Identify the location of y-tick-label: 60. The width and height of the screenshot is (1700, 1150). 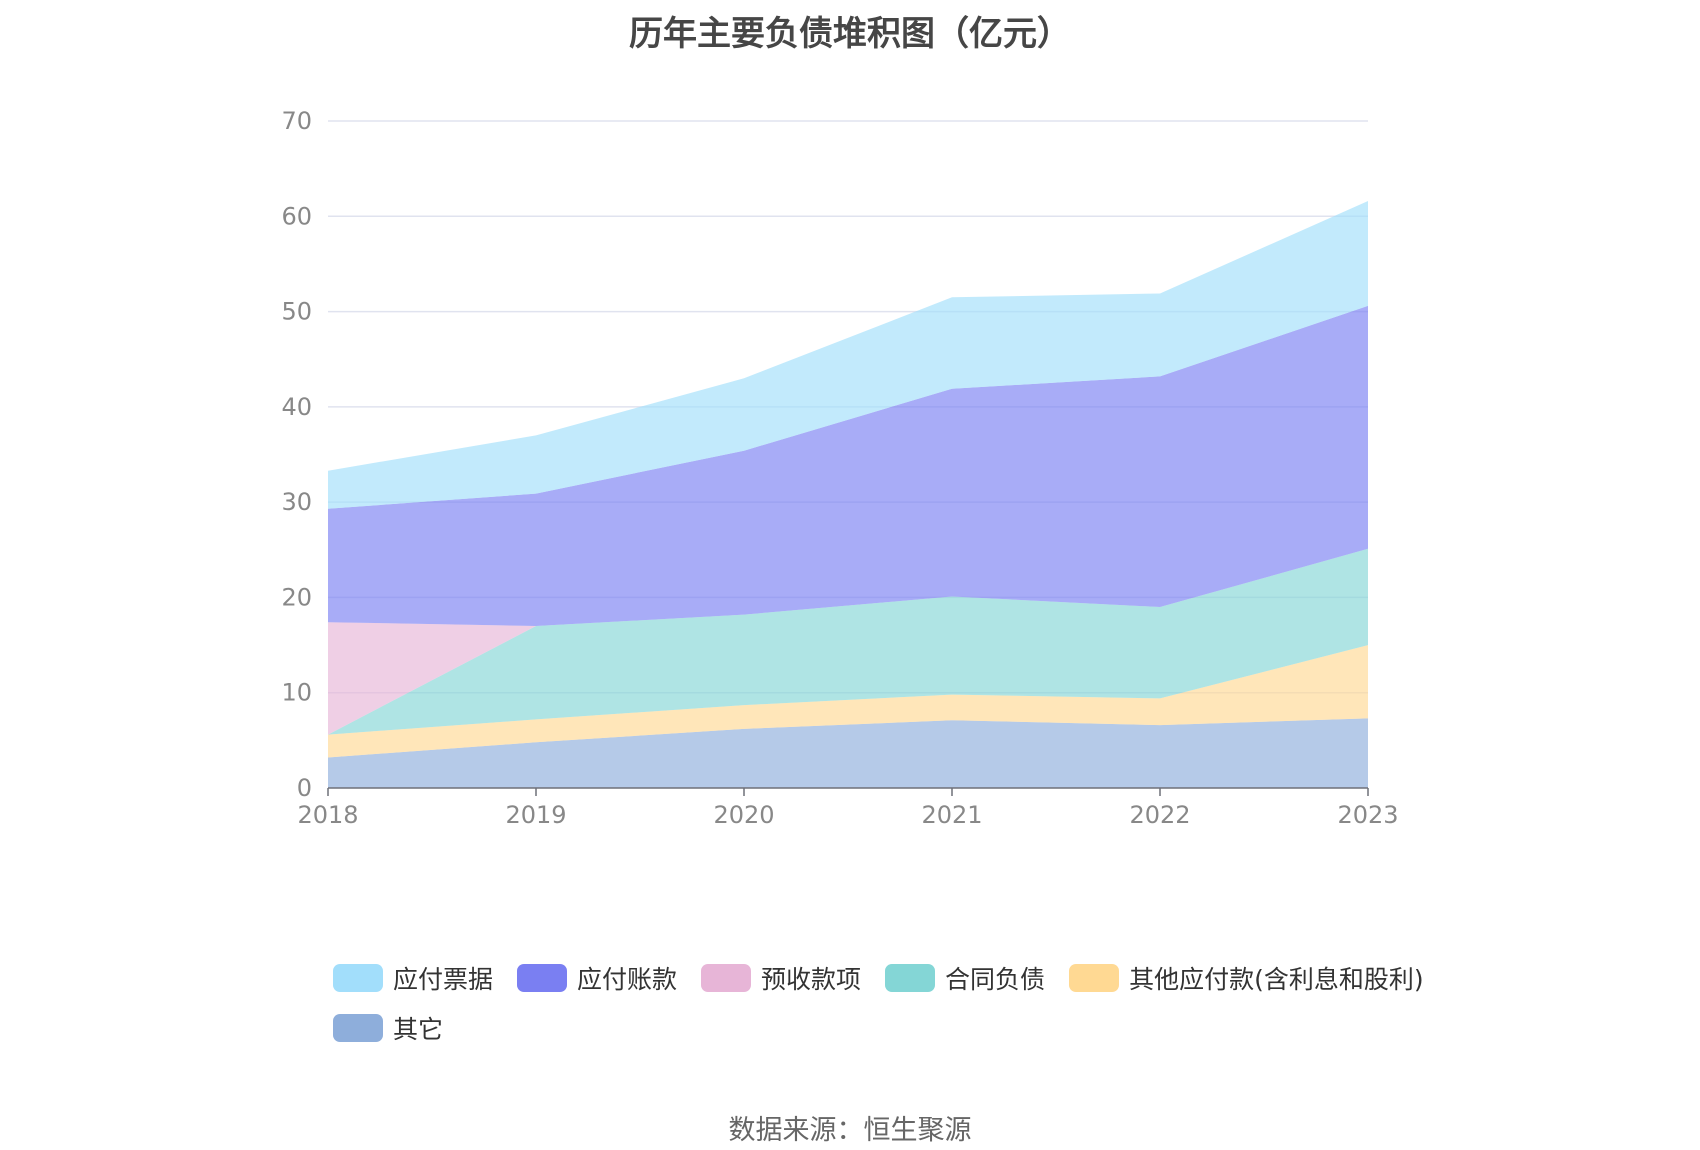
(296, 216).